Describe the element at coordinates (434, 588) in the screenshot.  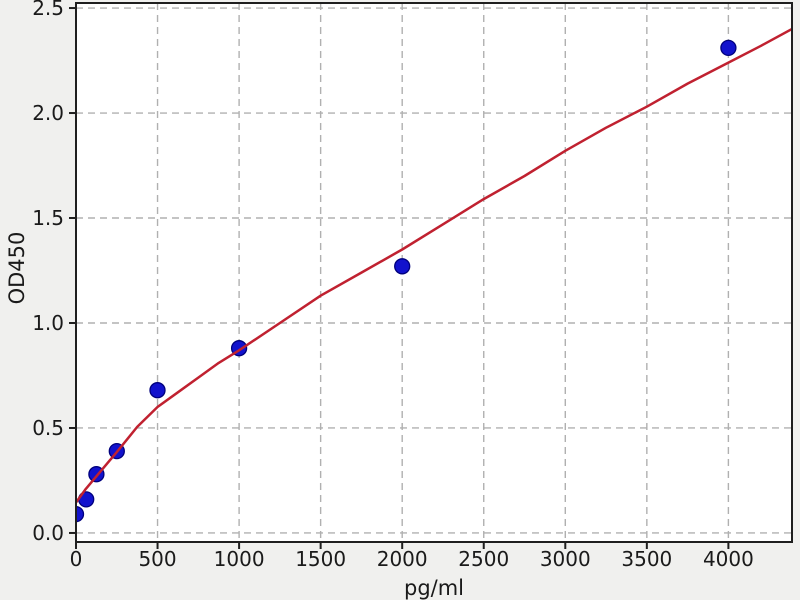
I see `x-axis-label: pg/ml` at that location.